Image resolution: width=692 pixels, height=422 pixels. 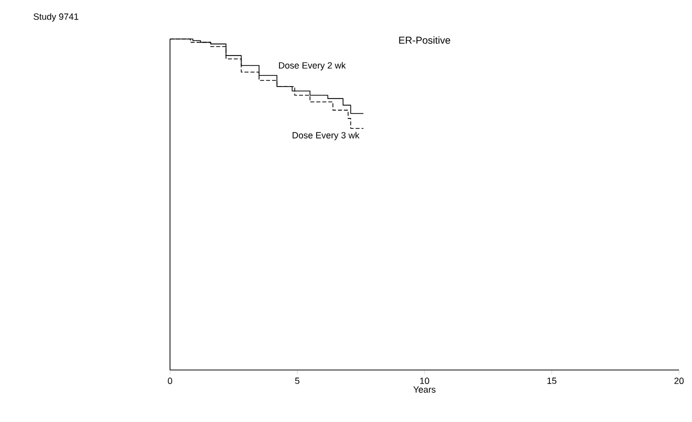 What do you see at coordinates (425, 381) in the screenshot?
I see `x-tick-label: 10` at bounding box center [425, 381].